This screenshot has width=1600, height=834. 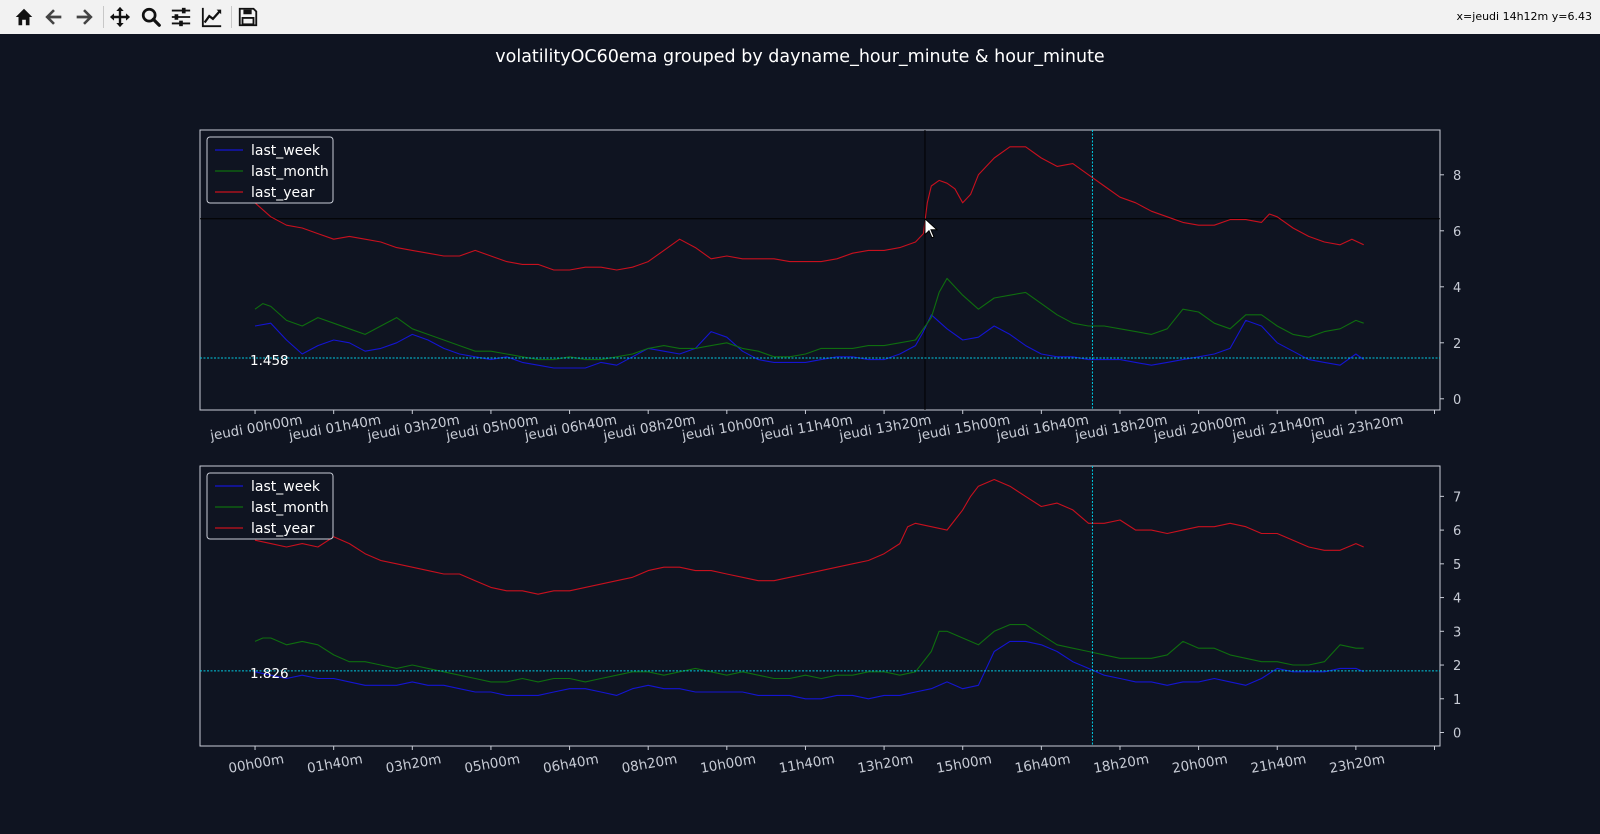 What do you see at coordinates (800, 17) in the screenshot?
I see `navigation-toolbar: x=jeudi 14h12m y=6.43` at bounding box center [800, 17].